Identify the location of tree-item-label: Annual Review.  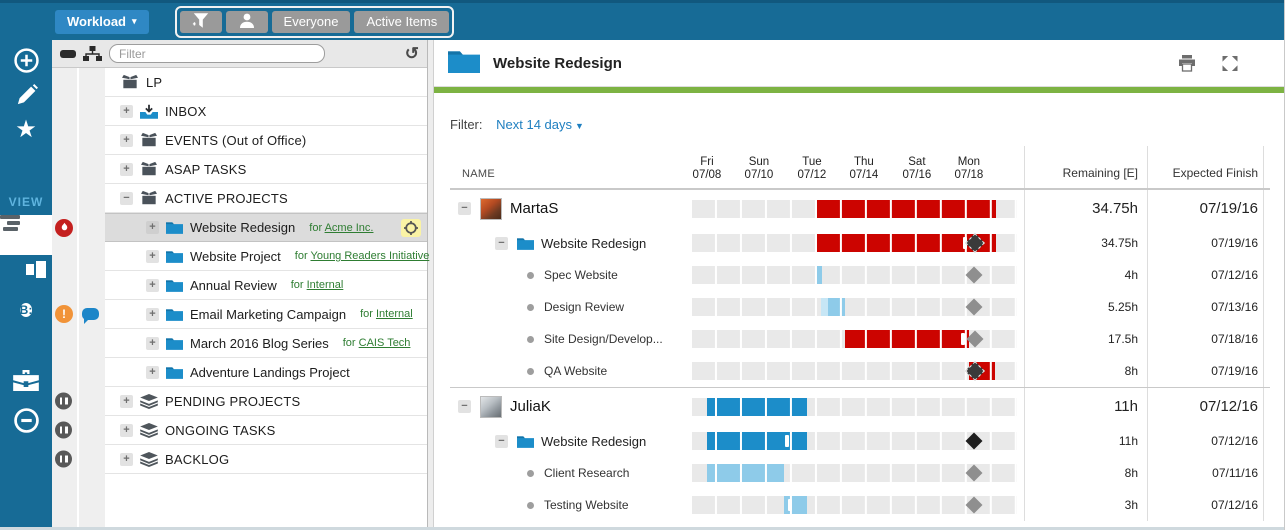
(233, 285).